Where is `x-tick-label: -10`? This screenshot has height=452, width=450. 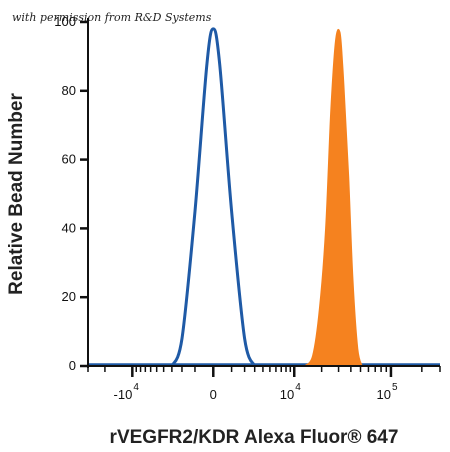
x-tick-label: -10 is located at coordinates (123, 394).